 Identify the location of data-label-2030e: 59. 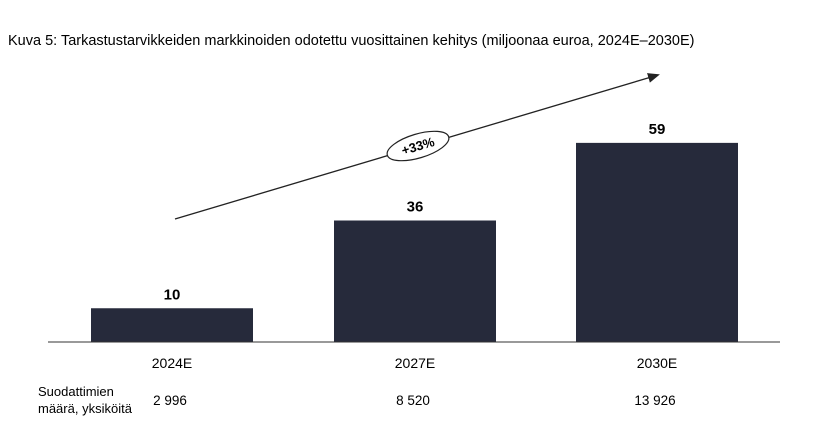
(657, 129).